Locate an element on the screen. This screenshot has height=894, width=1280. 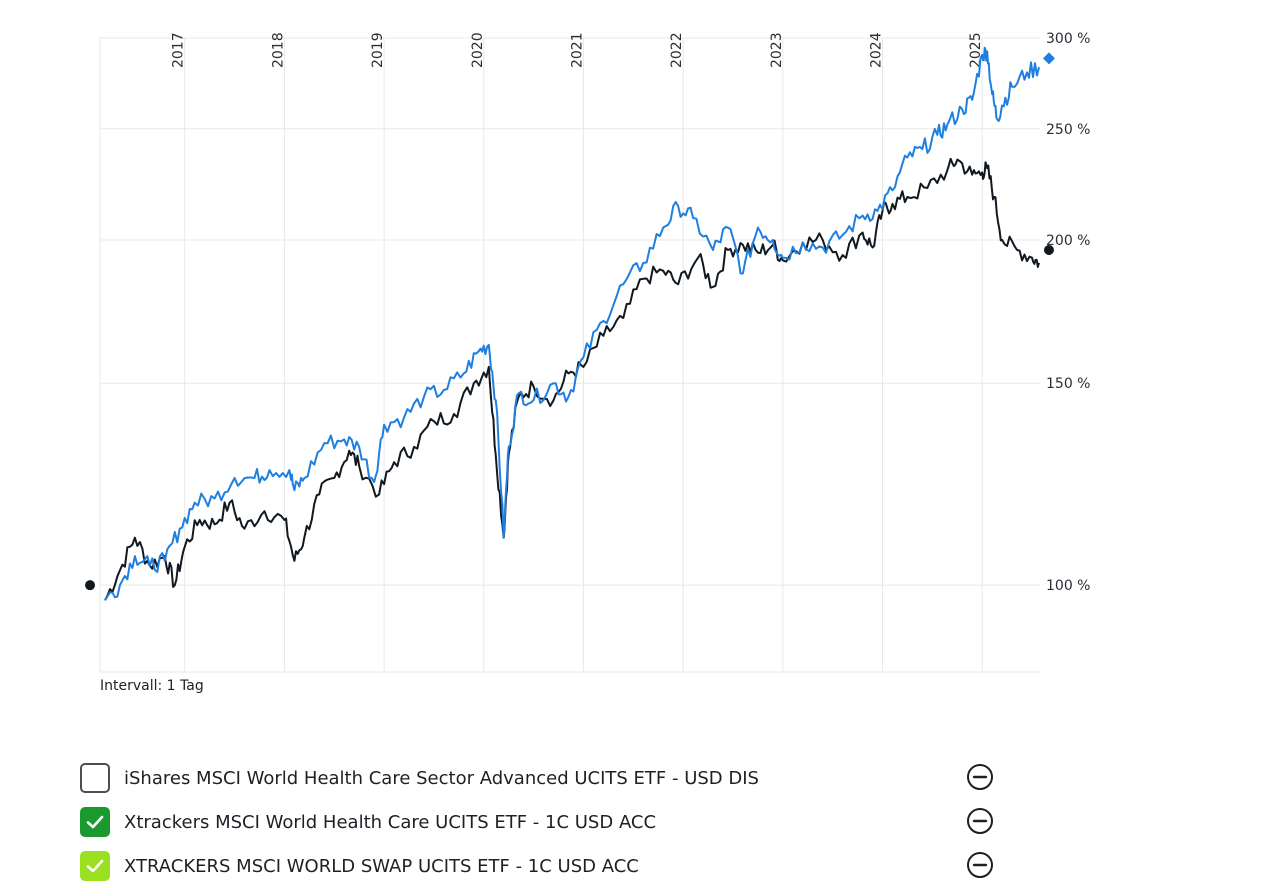
x-tick-label: 2019 is located at coordinates (378, 50).